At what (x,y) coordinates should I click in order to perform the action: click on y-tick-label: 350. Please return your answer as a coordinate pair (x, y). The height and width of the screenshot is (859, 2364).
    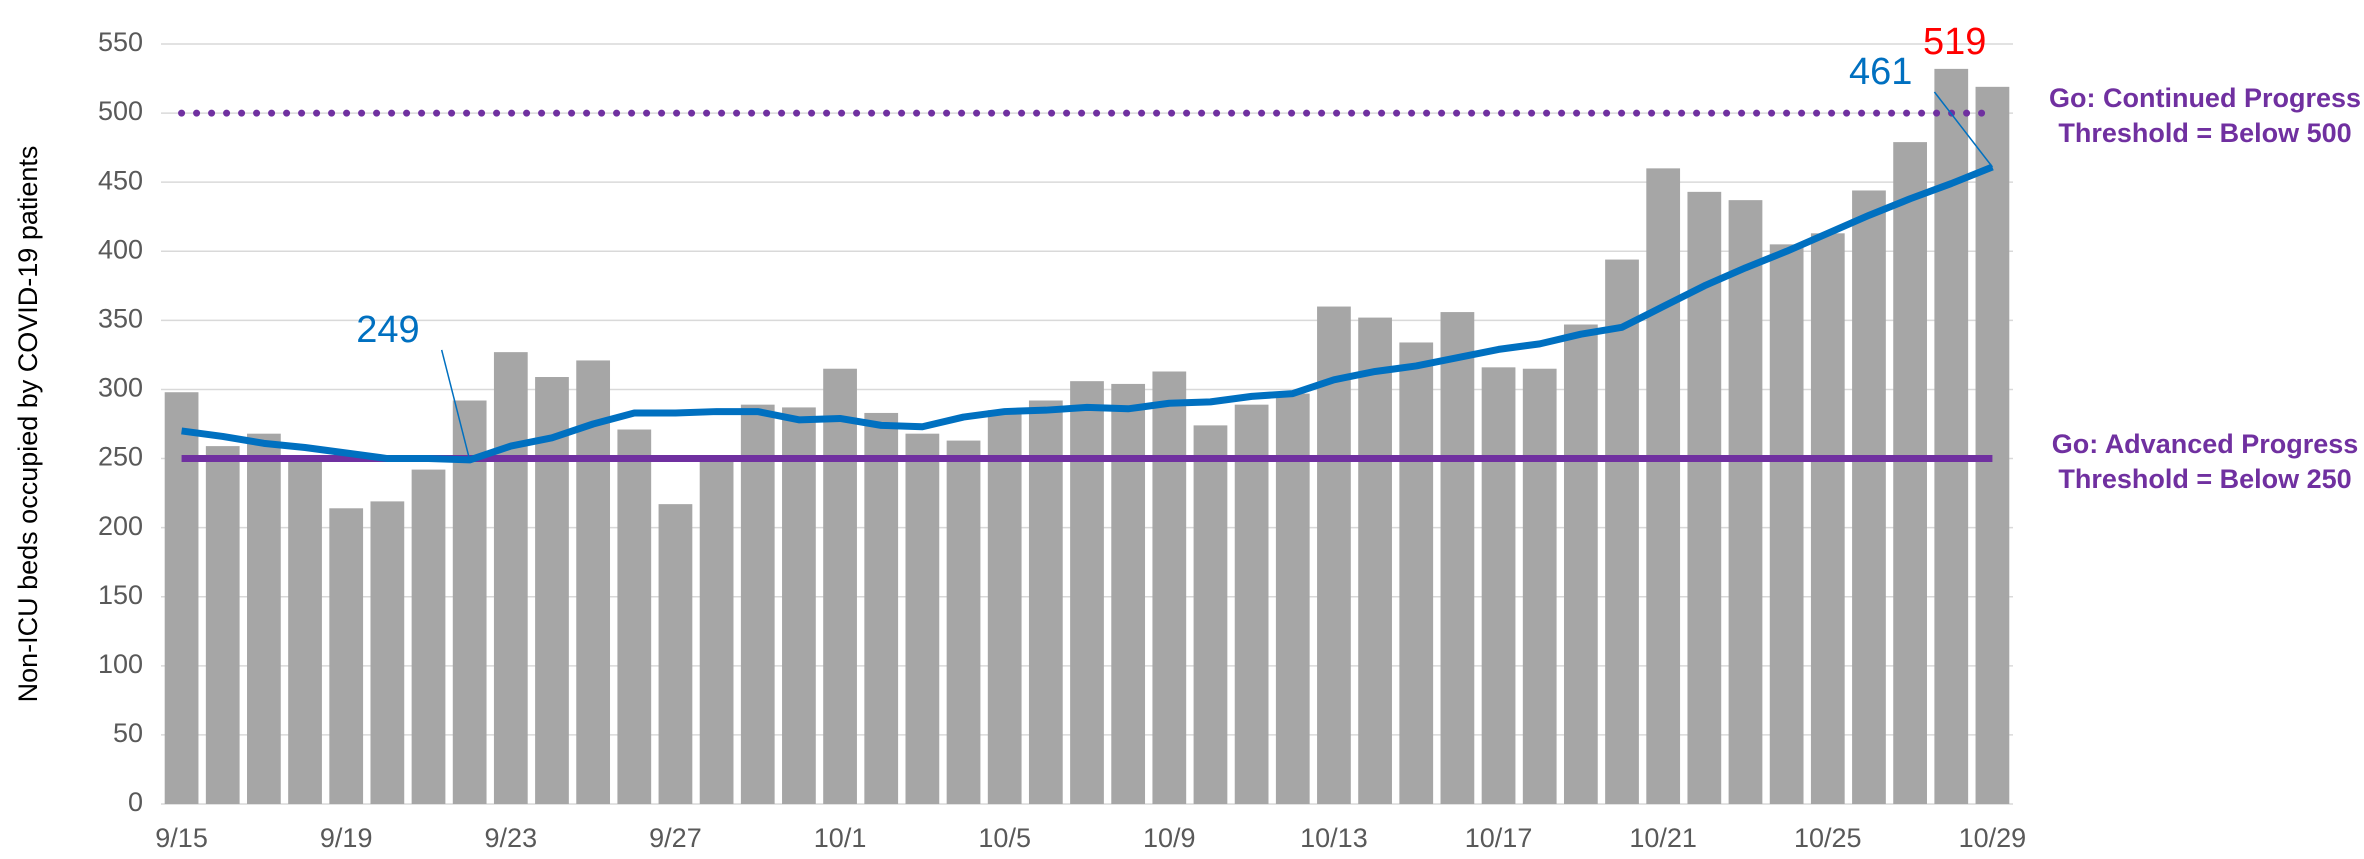
    Looking at the image, I should click on (120, 318).